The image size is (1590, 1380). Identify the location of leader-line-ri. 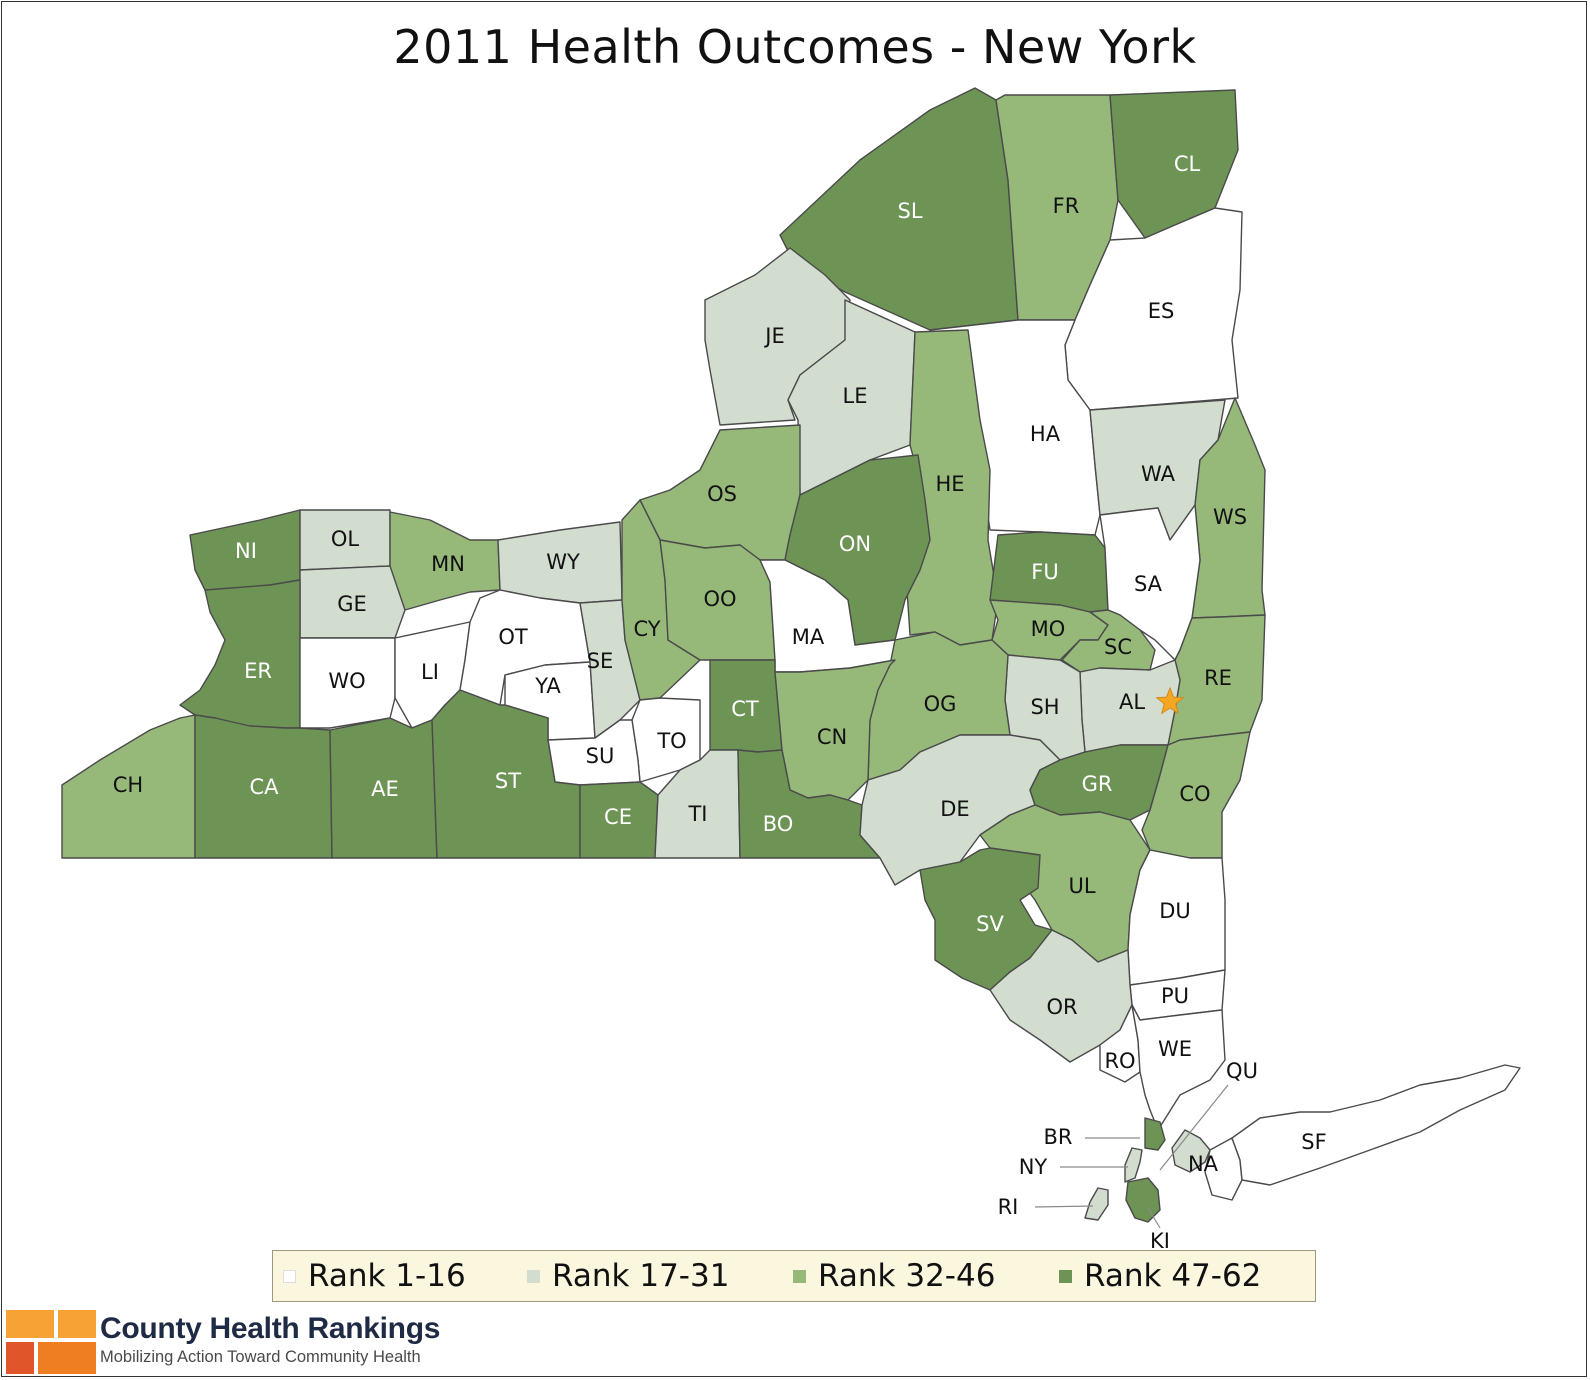
(1064, 1206).